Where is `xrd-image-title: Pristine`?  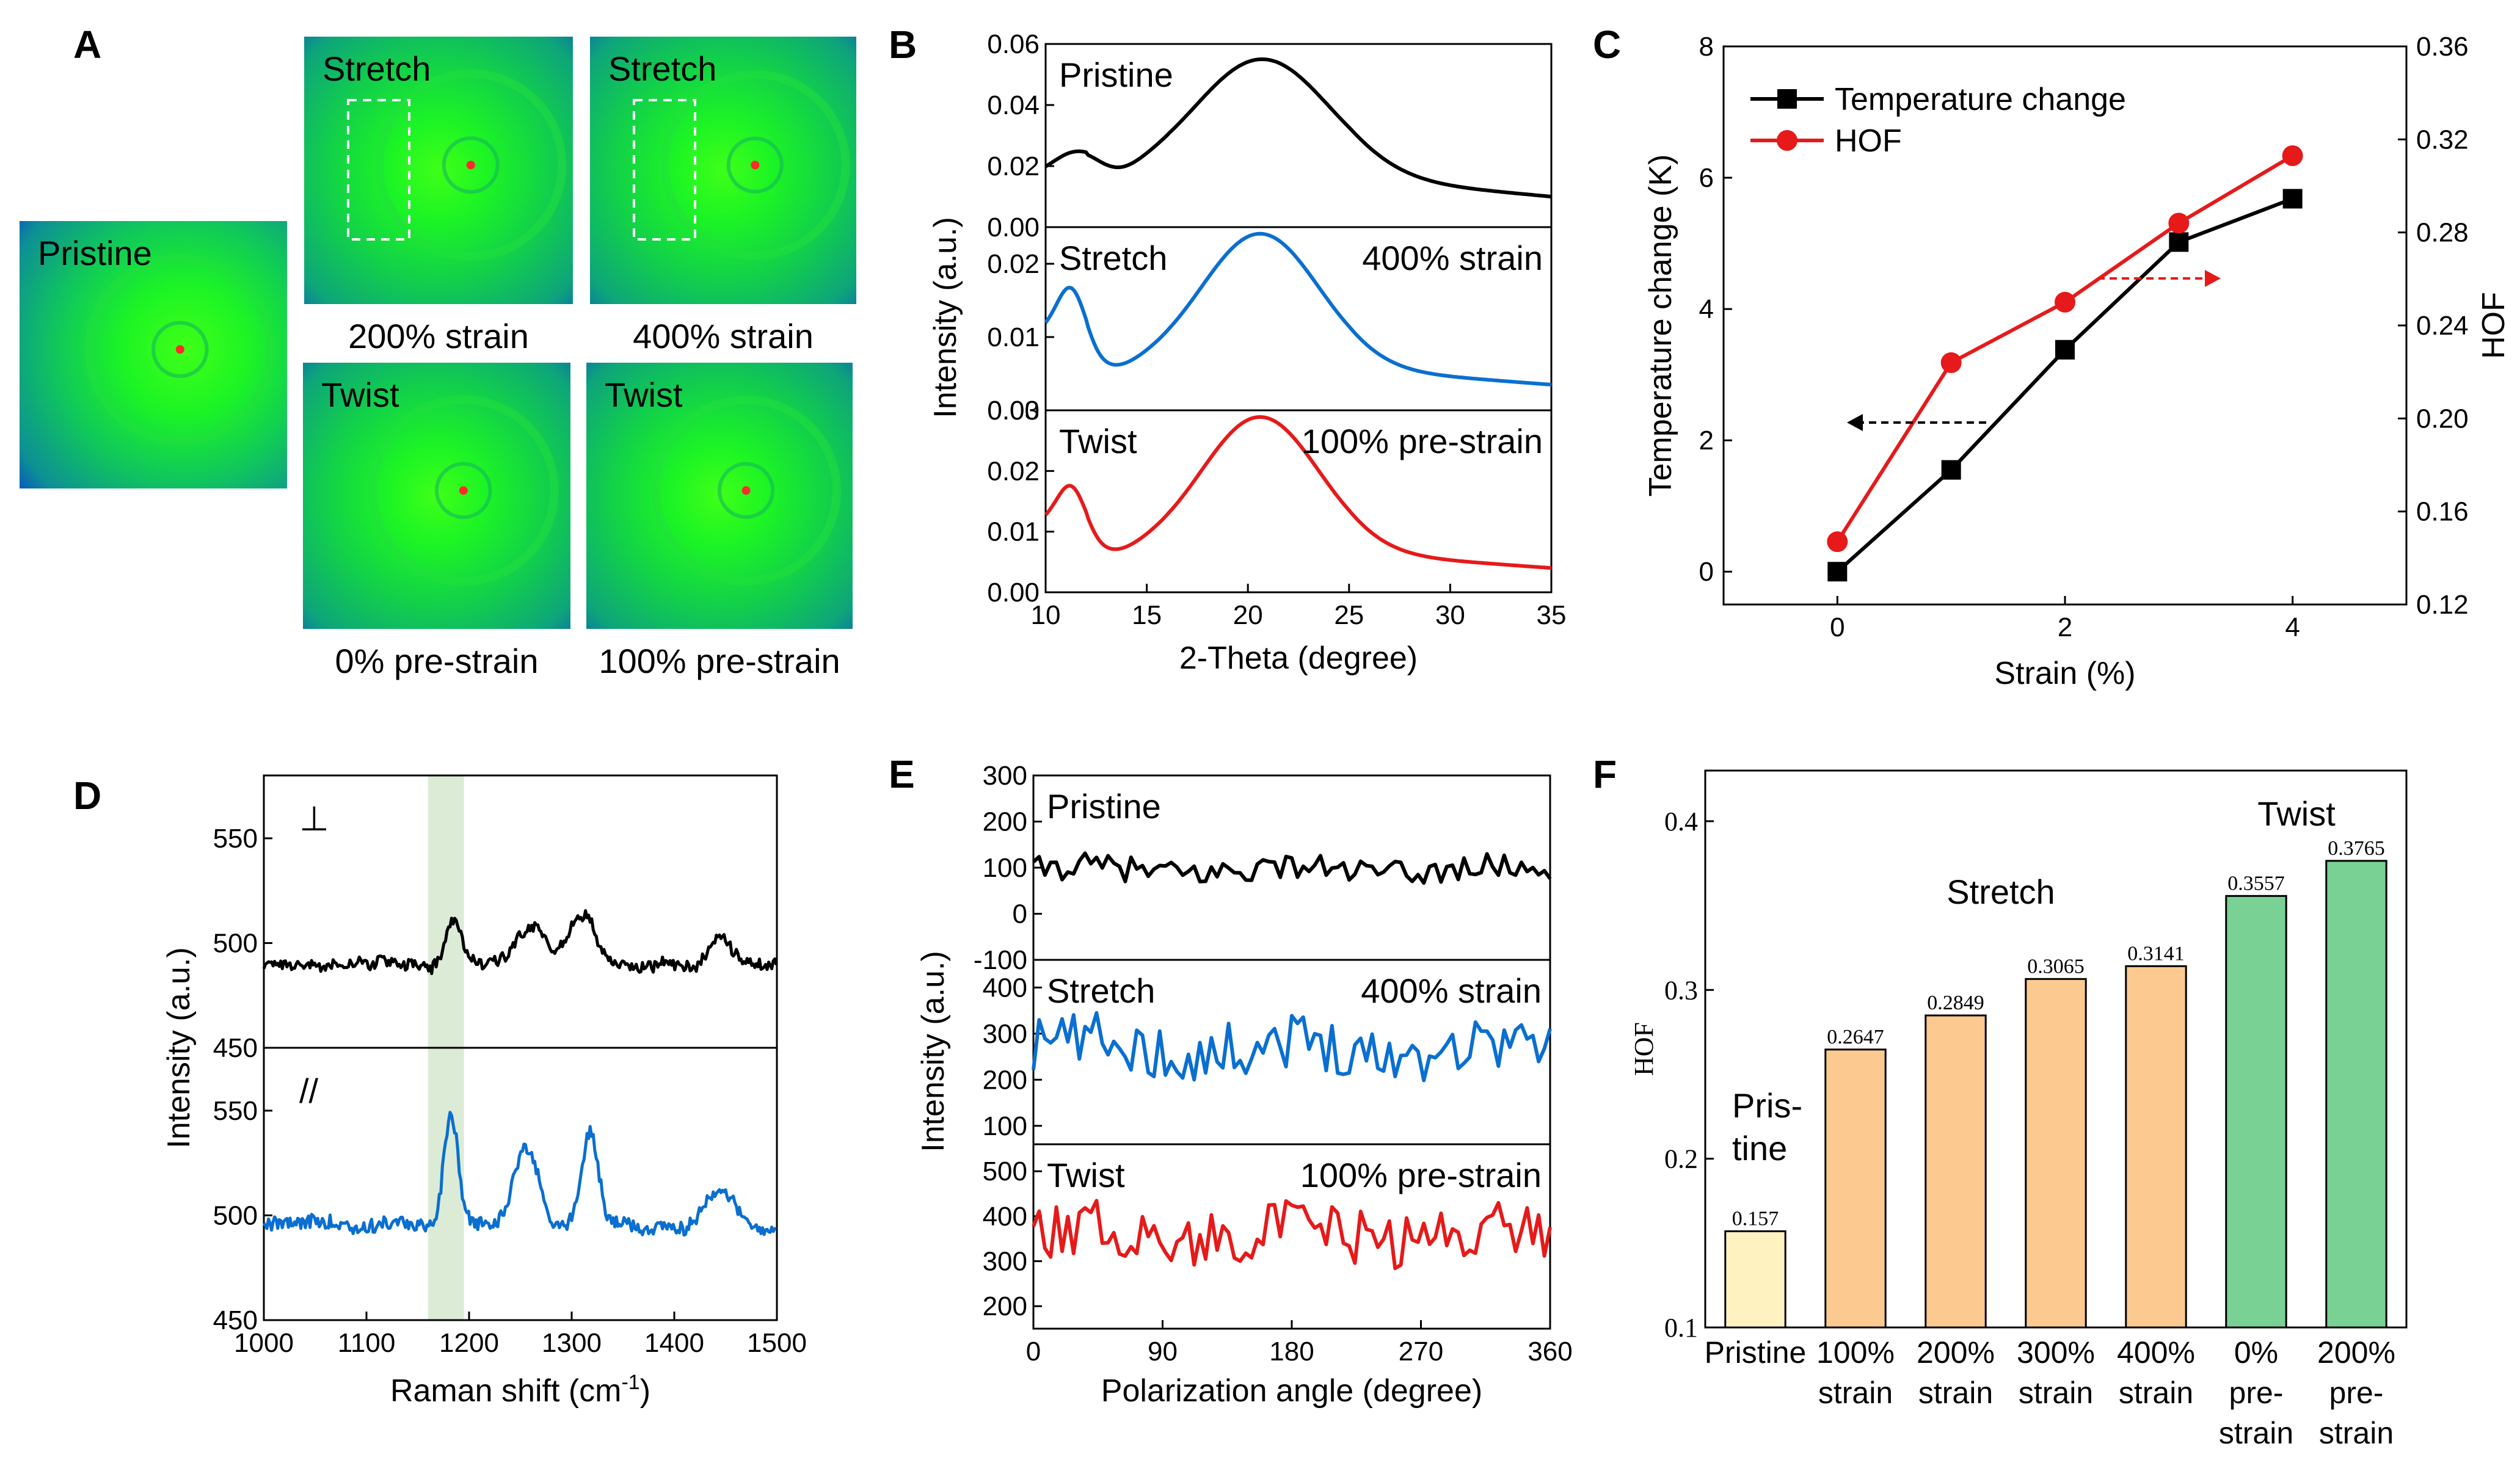
xrd-image-title: Pristine is located at coordinates (95, 253).